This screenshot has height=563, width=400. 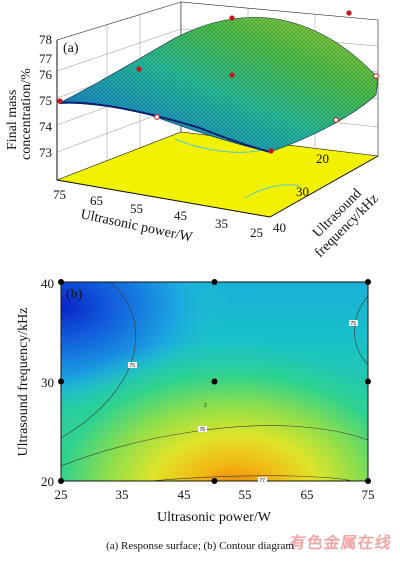 I want to click on z-tick: 78, so click(x=45, y=39).